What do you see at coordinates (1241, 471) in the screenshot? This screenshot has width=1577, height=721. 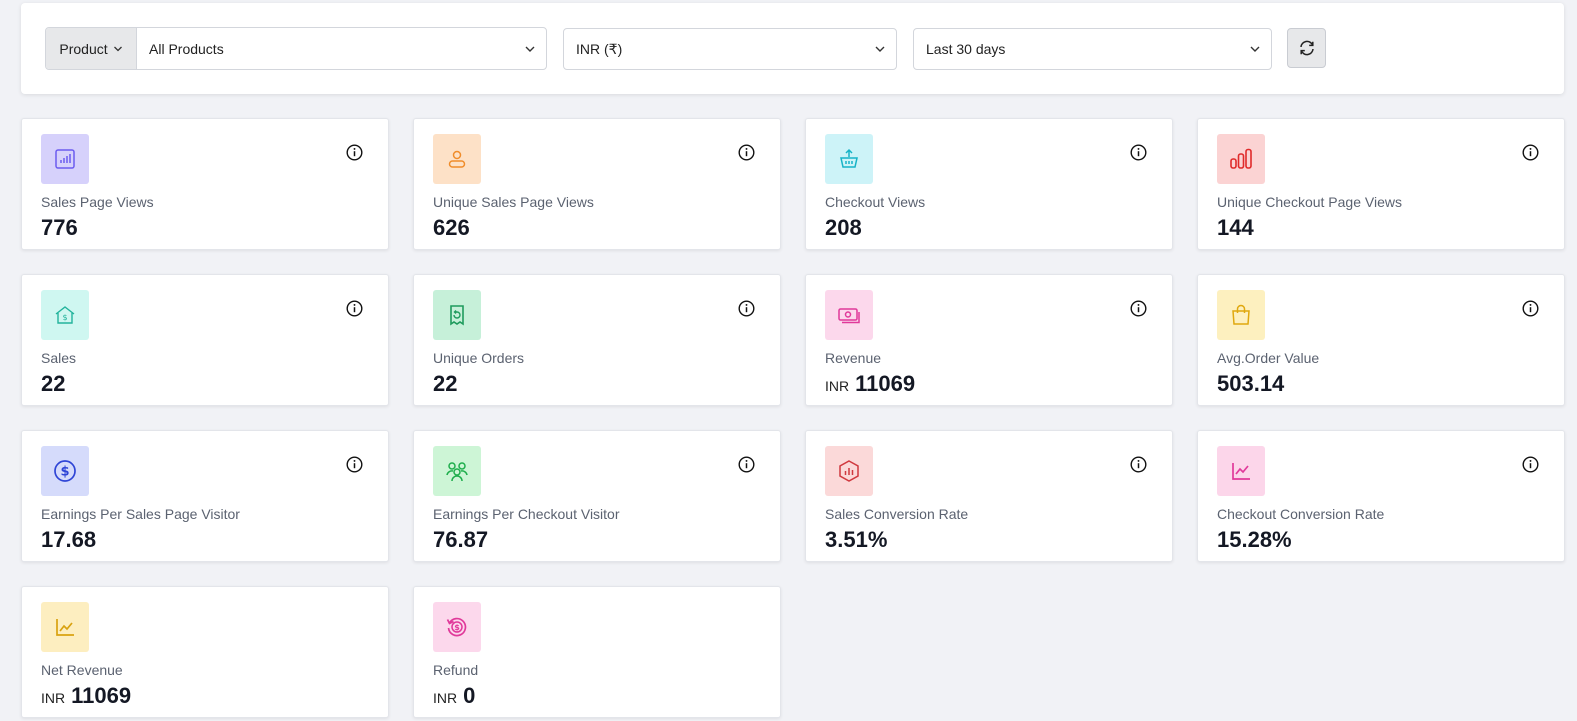 I see `line-chart-icon` at bounding box center [1241, 471].